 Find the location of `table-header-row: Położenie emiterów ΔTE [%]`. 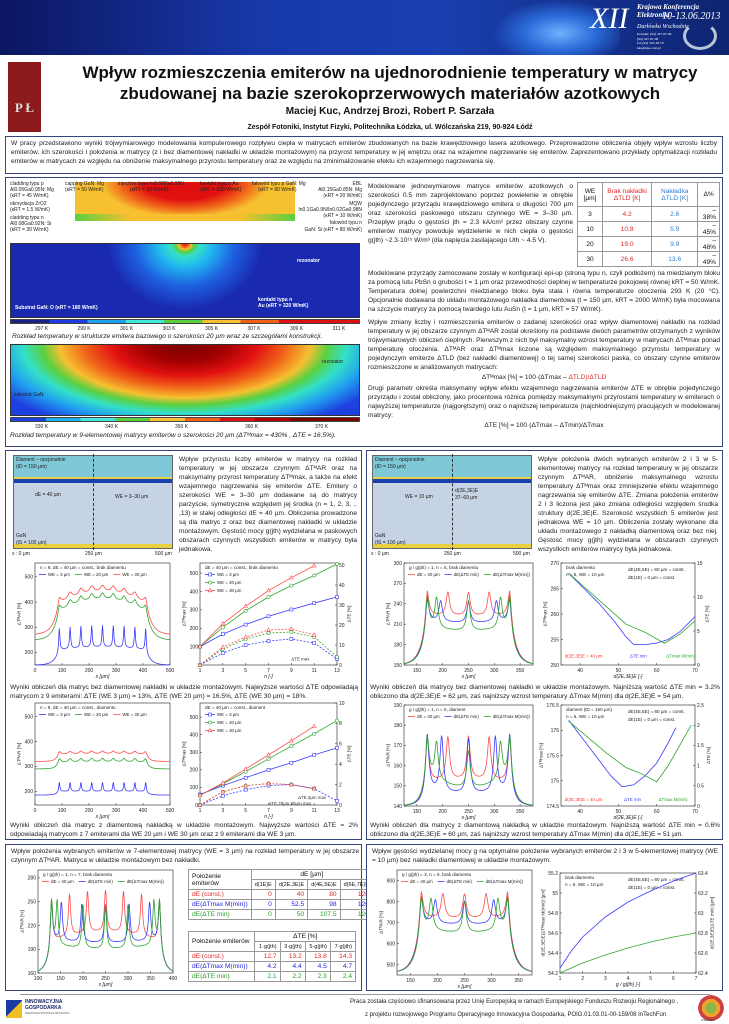

table-header-row: Położenie emiterów ΔTE [%] is located at coordinates (271, 941).